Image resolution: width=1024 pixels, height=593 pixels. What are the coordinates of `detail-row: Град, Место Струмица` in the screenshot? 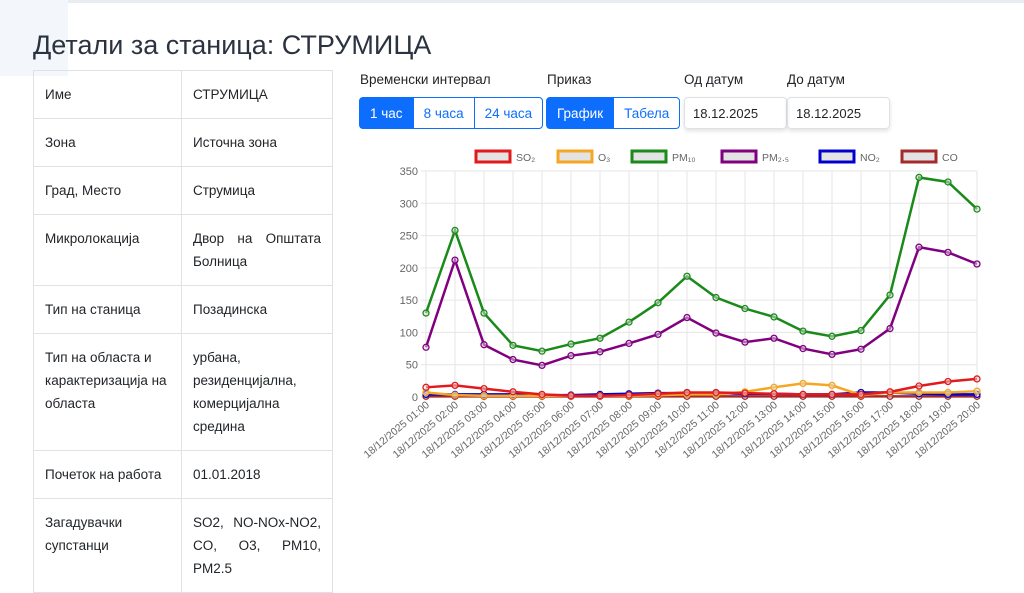 It's located at (183, 190).